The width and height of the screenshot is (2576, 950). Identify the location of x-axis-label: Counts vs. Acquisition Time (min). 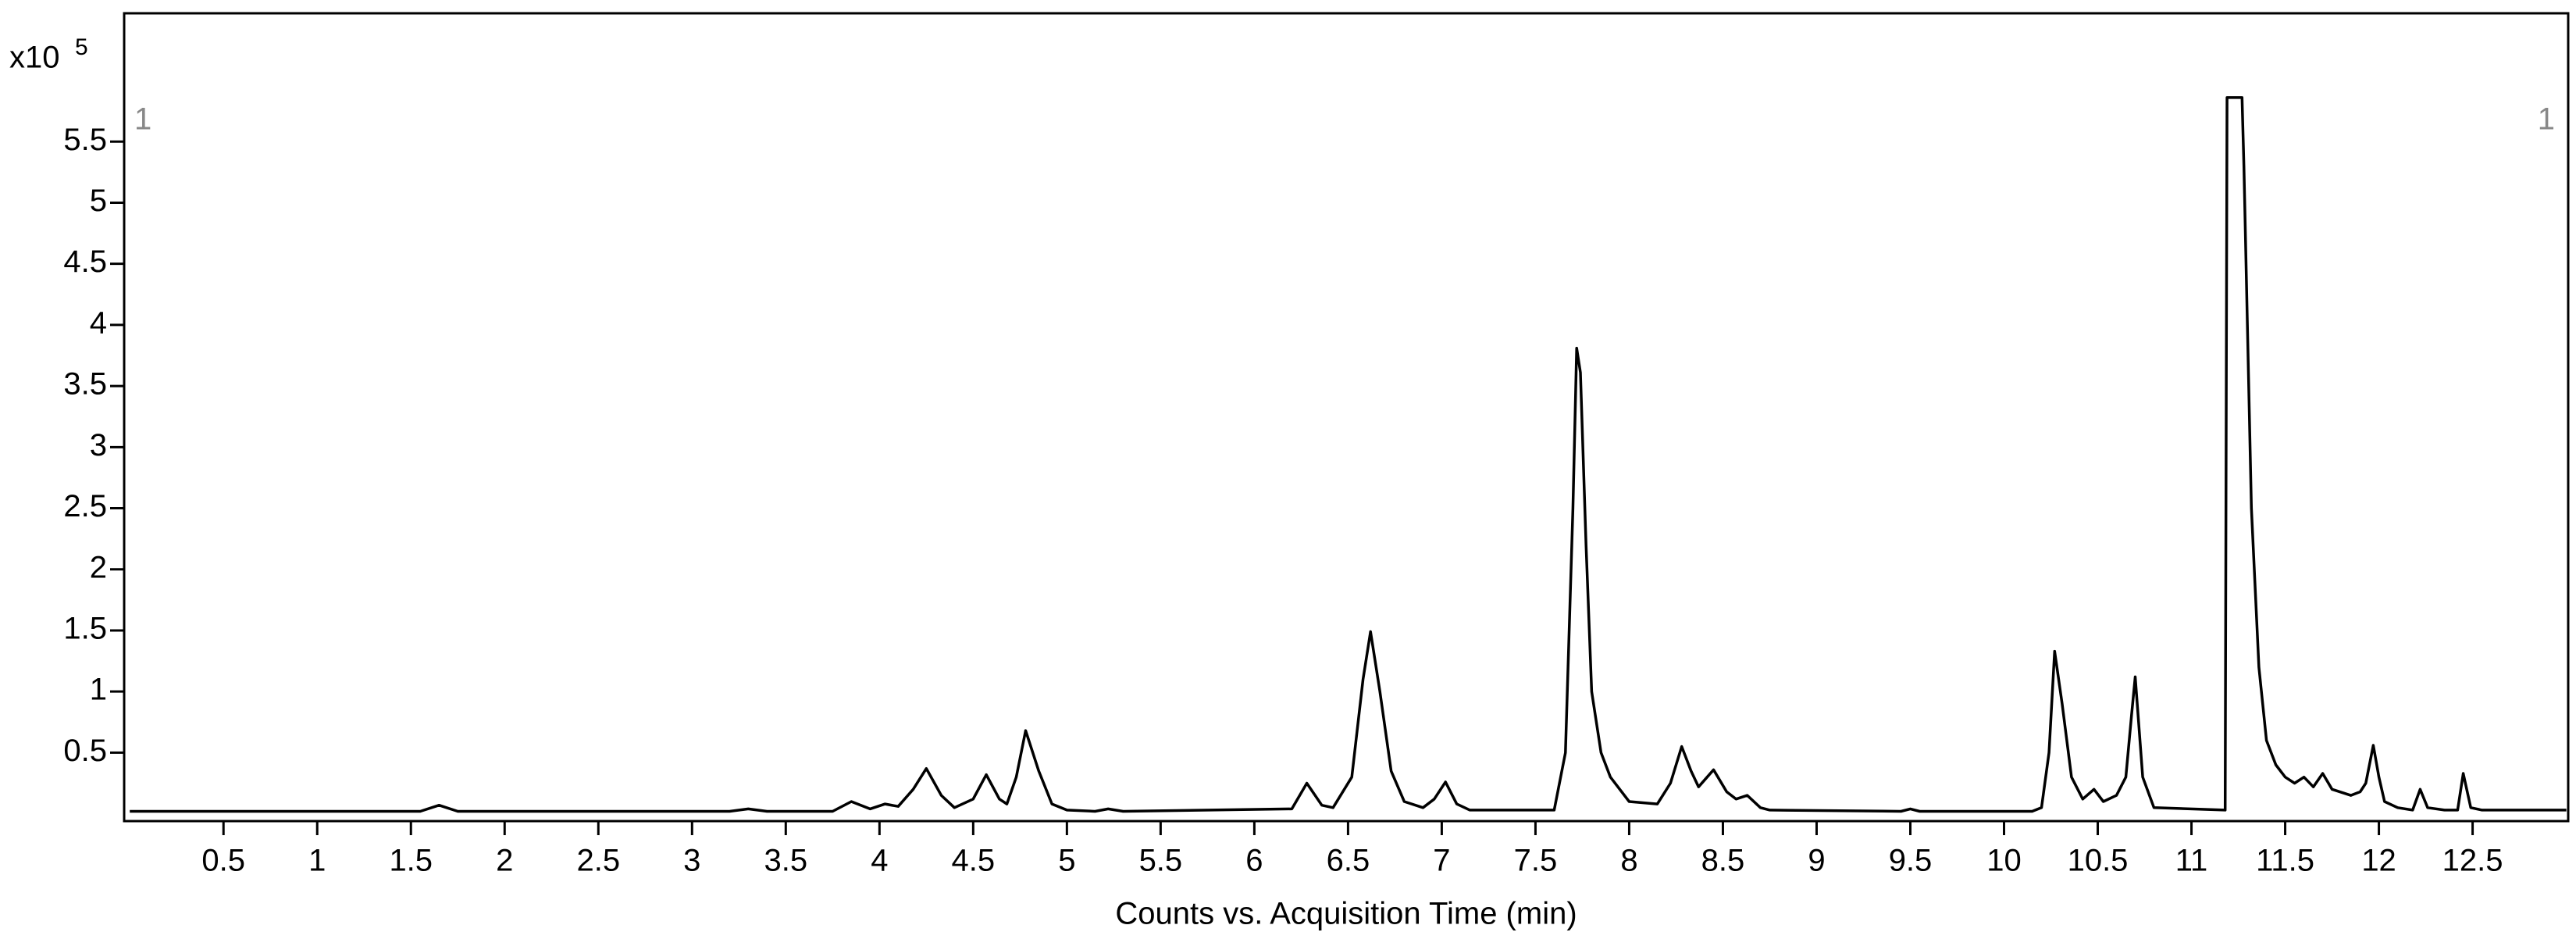
(1346, 914).